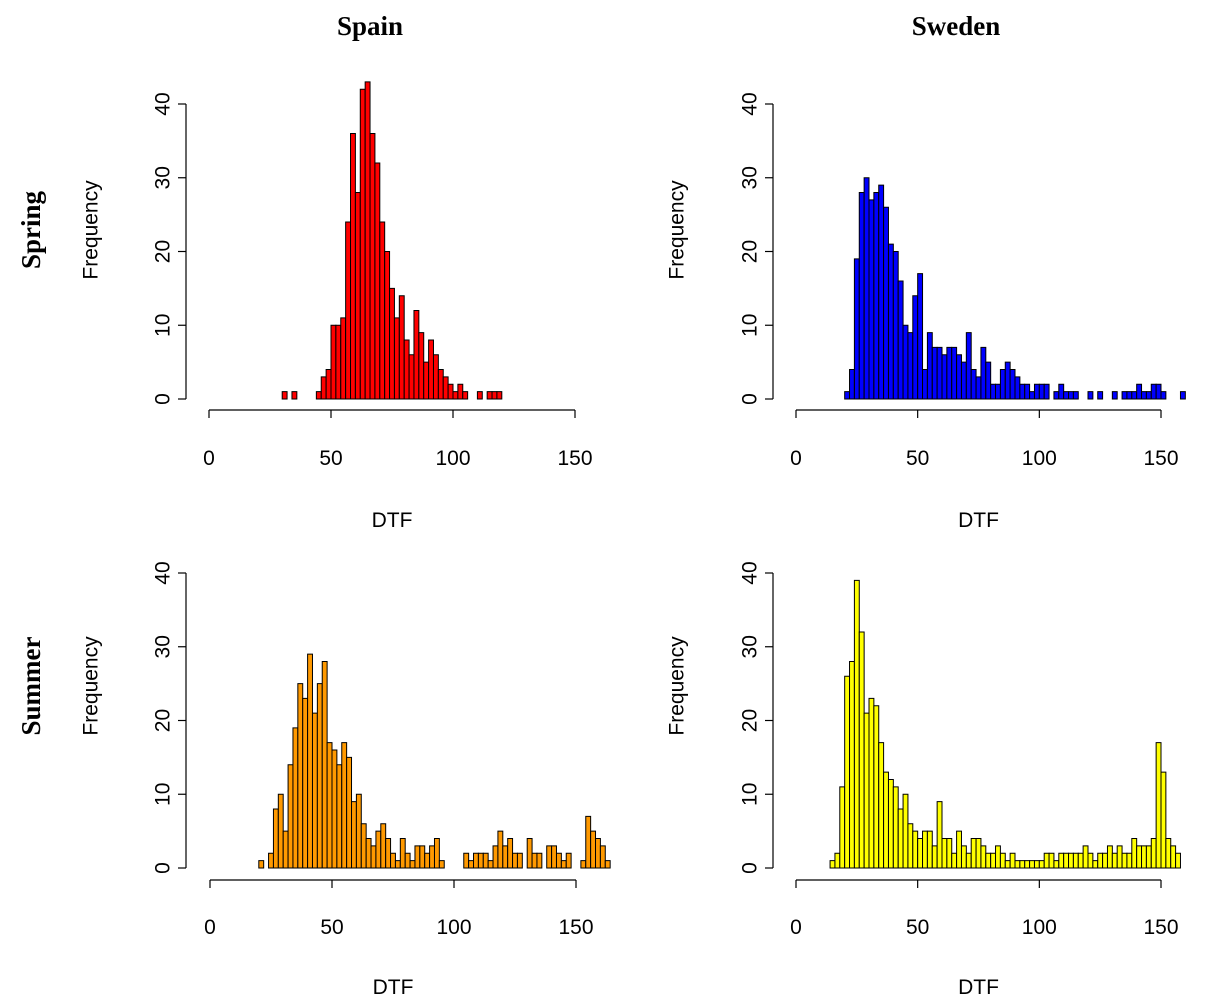 Image resolution: width=1218 pixels, height=998 pixels. Describe the element at coordinates (956, 26) in the screenshot. I see `column-title-sweden: Sweden` at that location.